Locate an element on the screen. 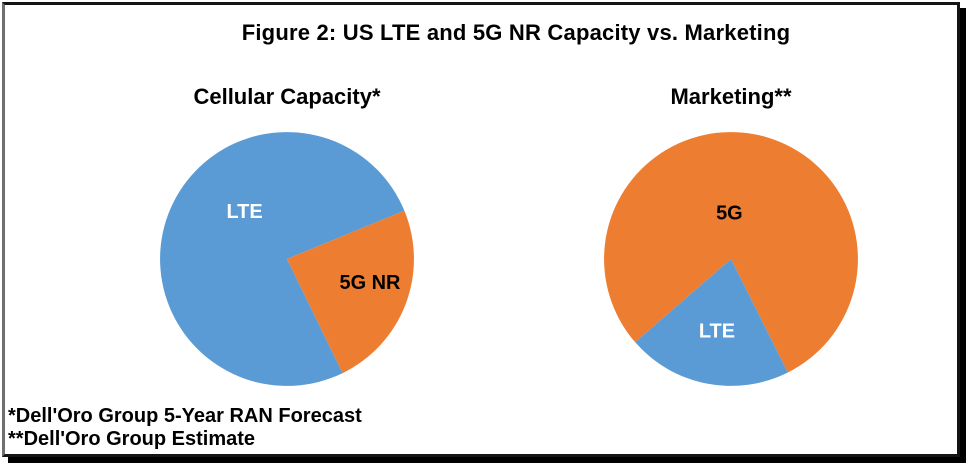 This screenshot has height=464, width=968. pie-slice-label-5g: 5G is located at coordinates (729, 213).